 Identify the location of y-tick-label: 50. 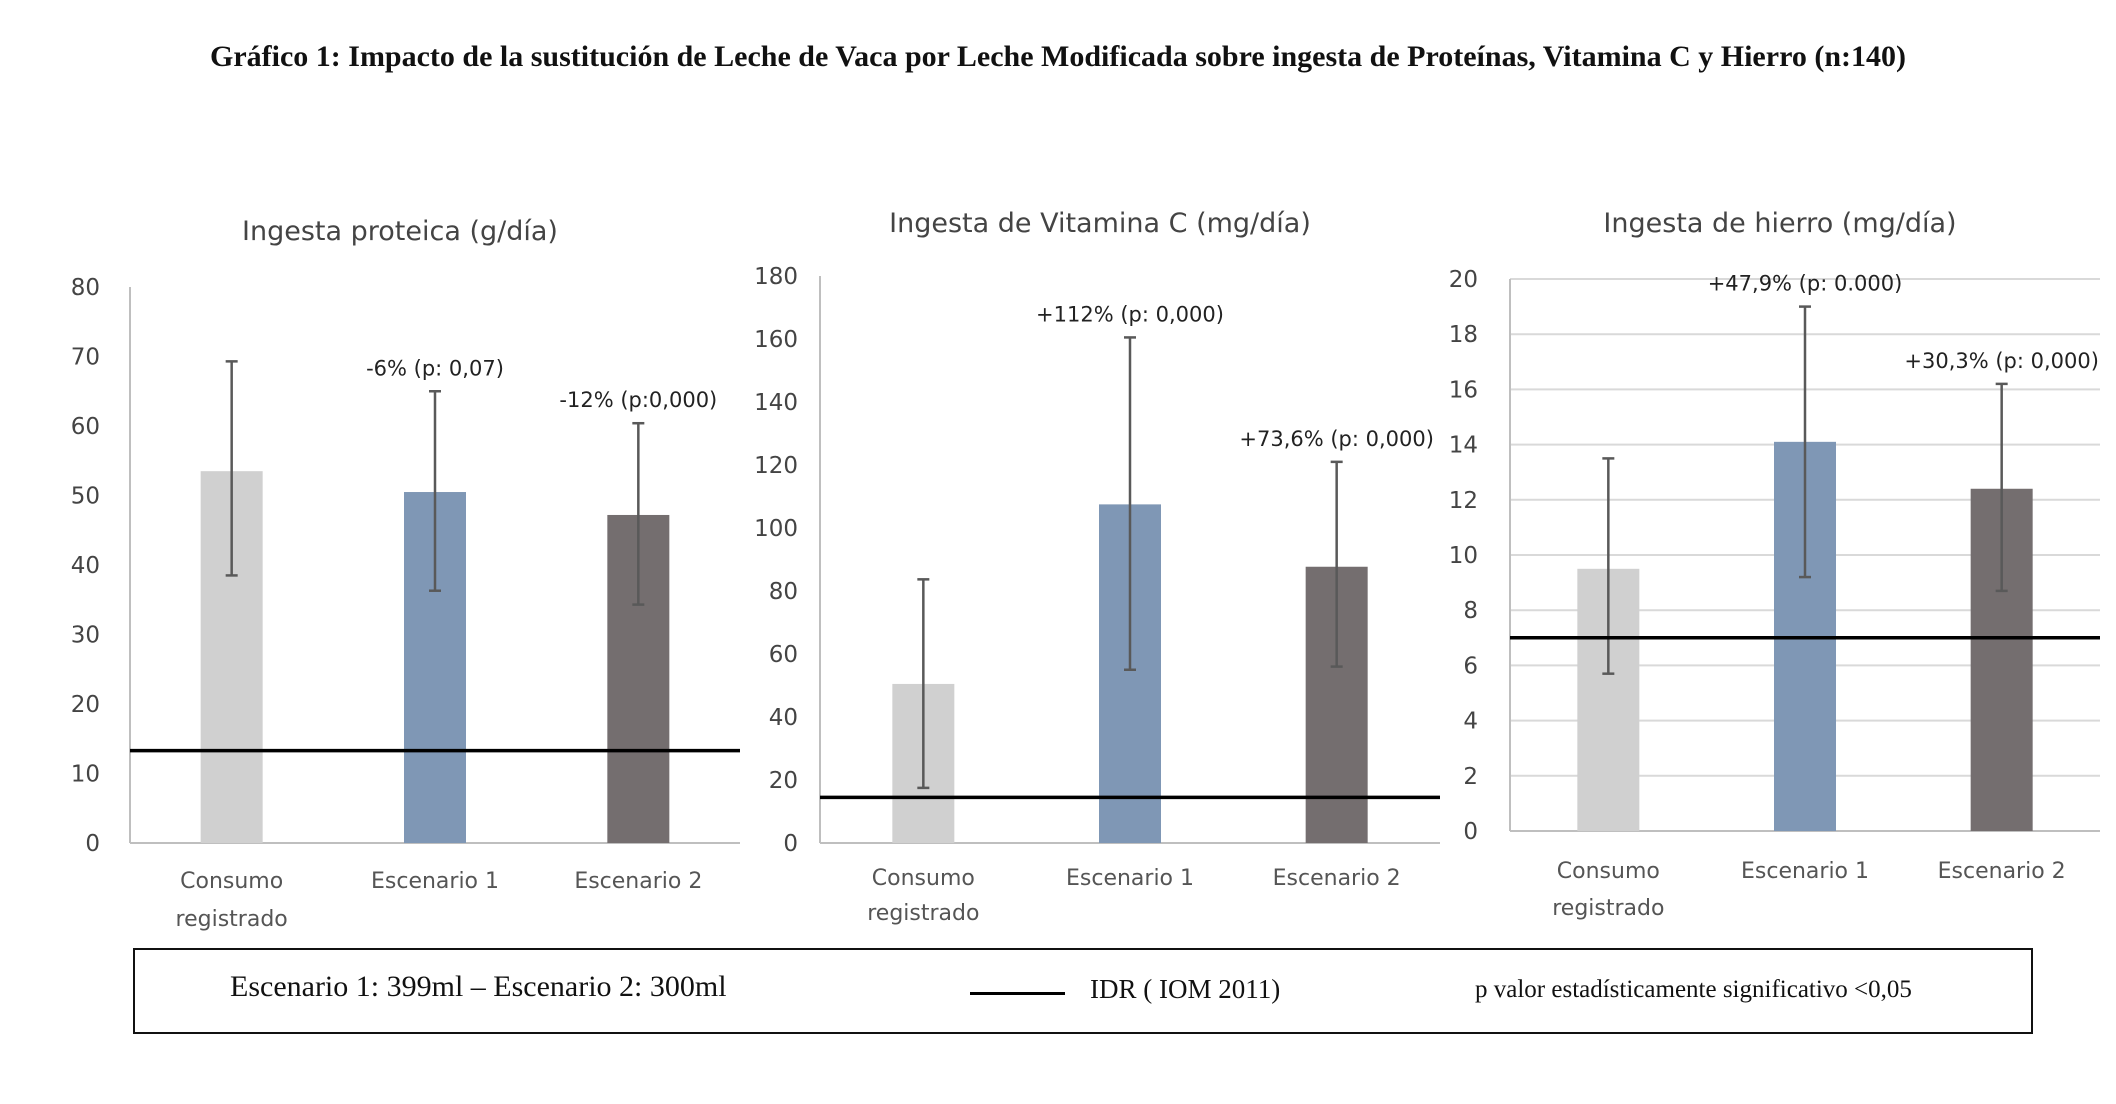
(85, 497).